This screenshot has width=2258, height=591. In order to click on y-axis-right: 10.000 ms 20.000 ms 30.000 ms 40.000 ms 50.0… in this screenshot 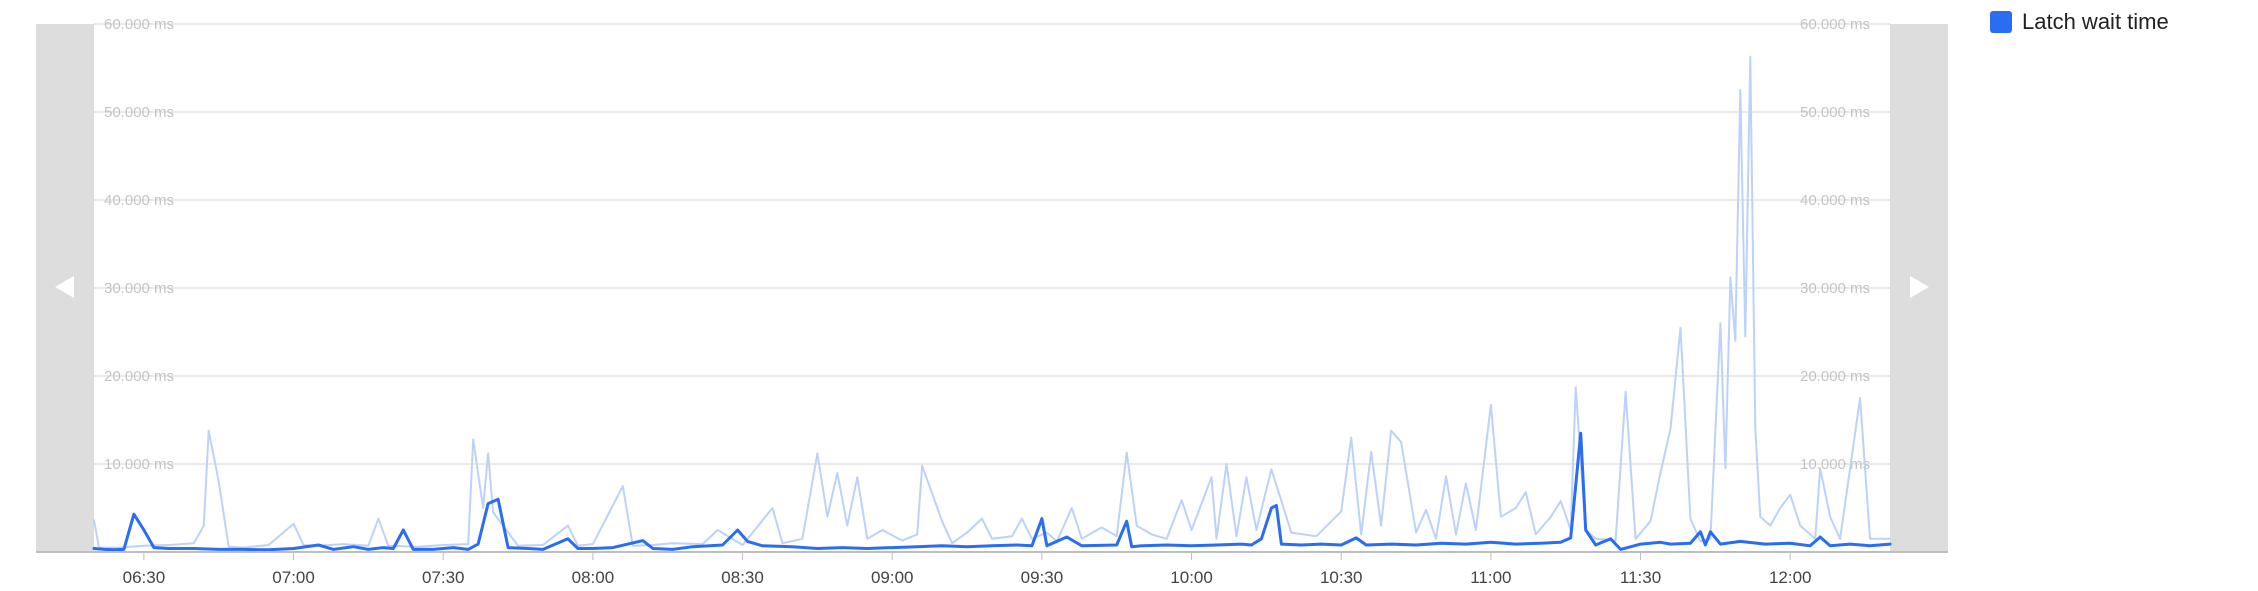, I will do `click(1835, 244)`.